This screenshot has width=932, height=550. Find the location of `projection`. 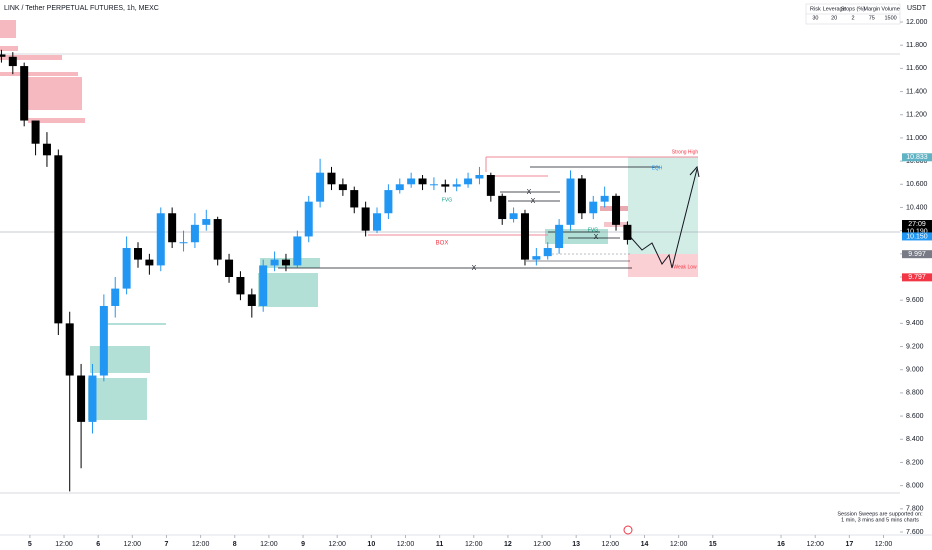

projection is located at coordinates (661, 218).